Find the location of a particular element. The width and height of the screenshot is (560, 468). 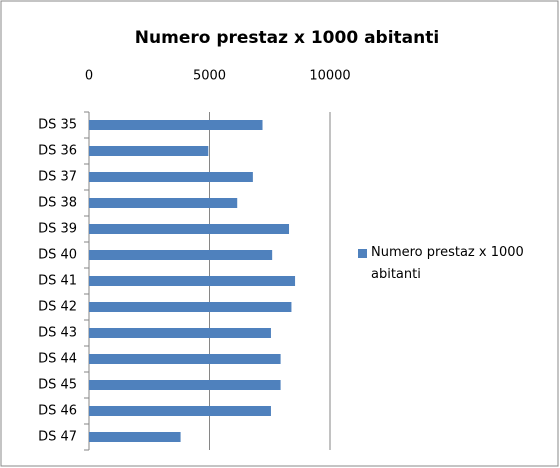

x-tick-label: 0 is located at coordinates (89, 76).